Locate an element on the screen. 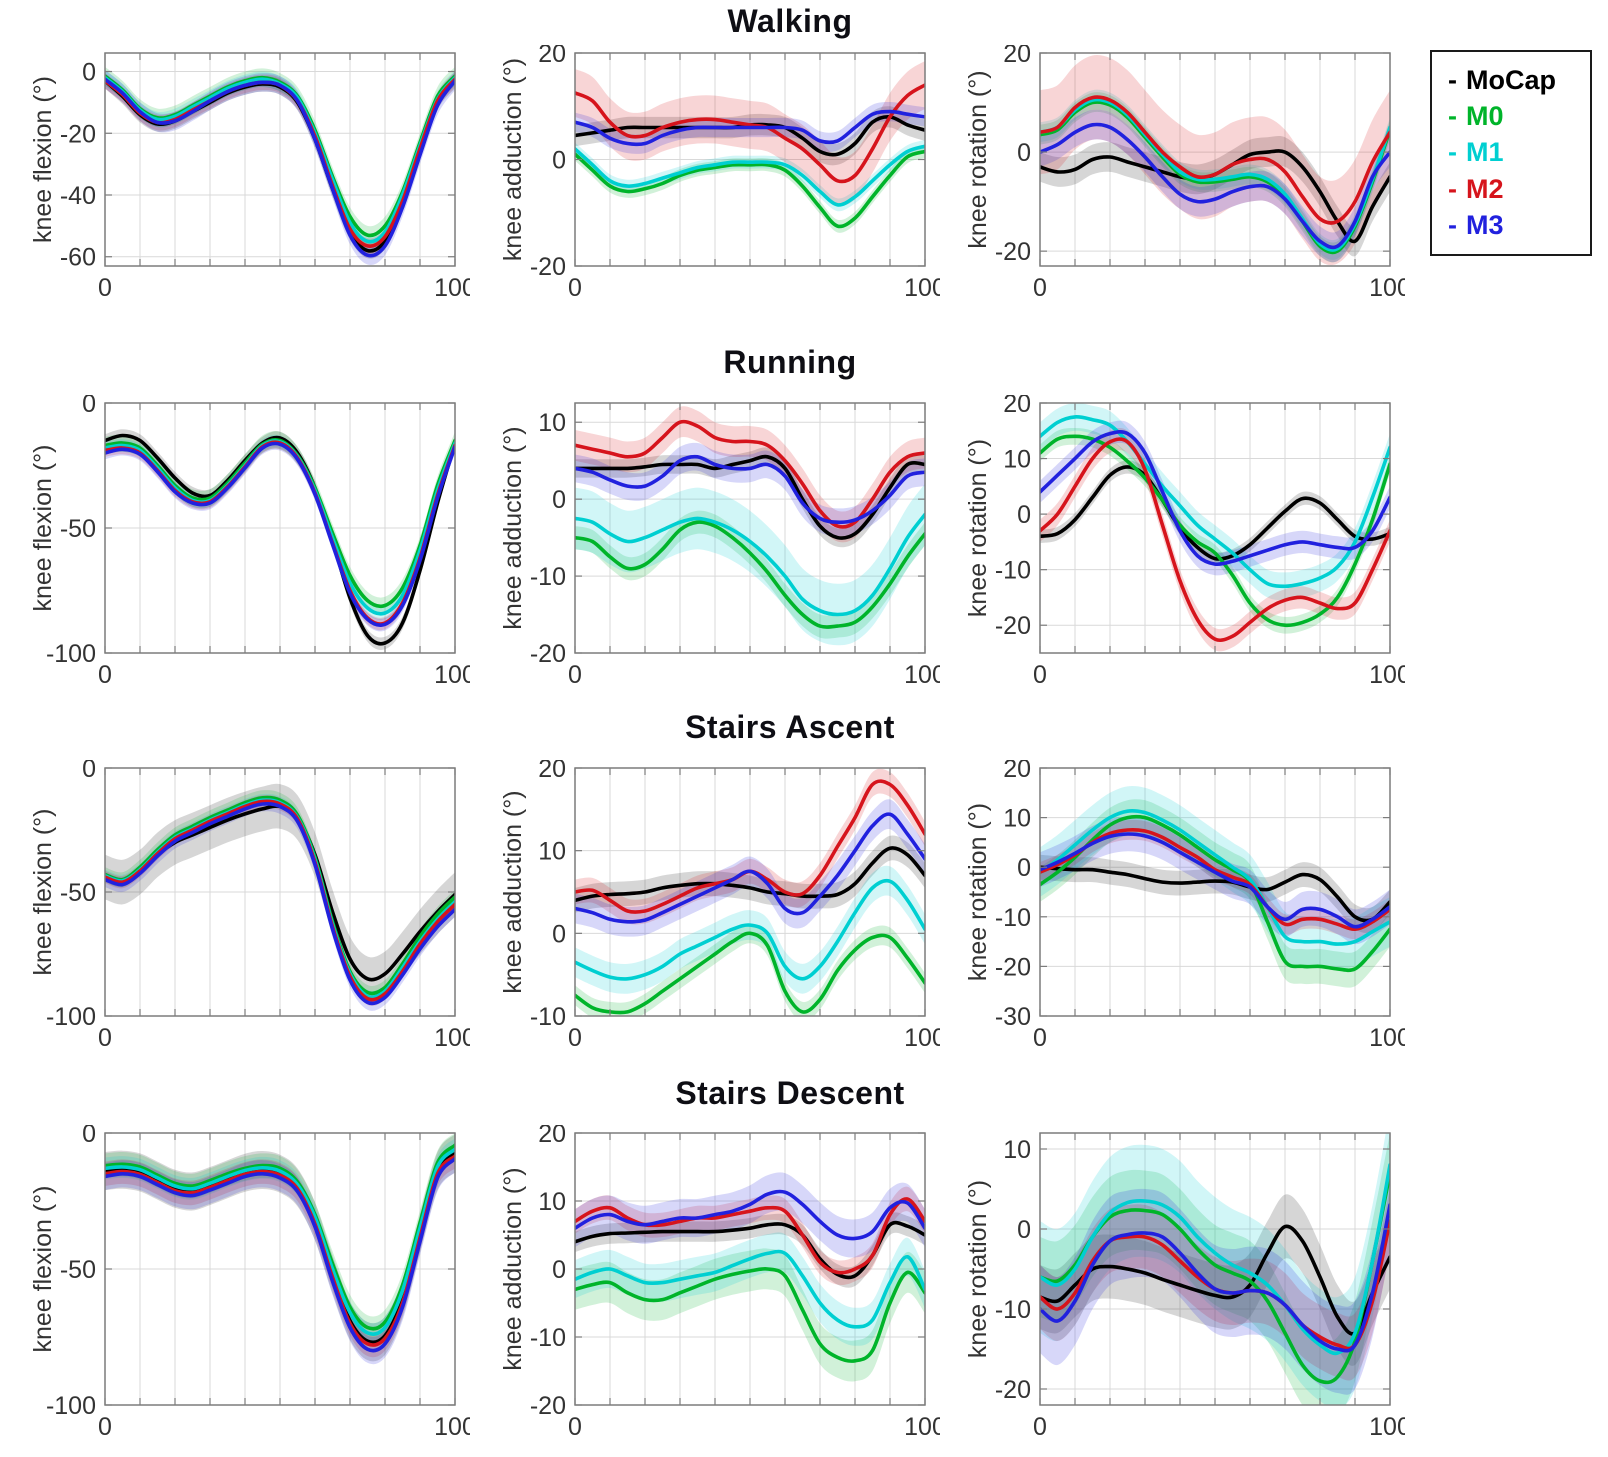 The image size is (1608, 1457). confidence-bands is located at coordinates (280, 897).